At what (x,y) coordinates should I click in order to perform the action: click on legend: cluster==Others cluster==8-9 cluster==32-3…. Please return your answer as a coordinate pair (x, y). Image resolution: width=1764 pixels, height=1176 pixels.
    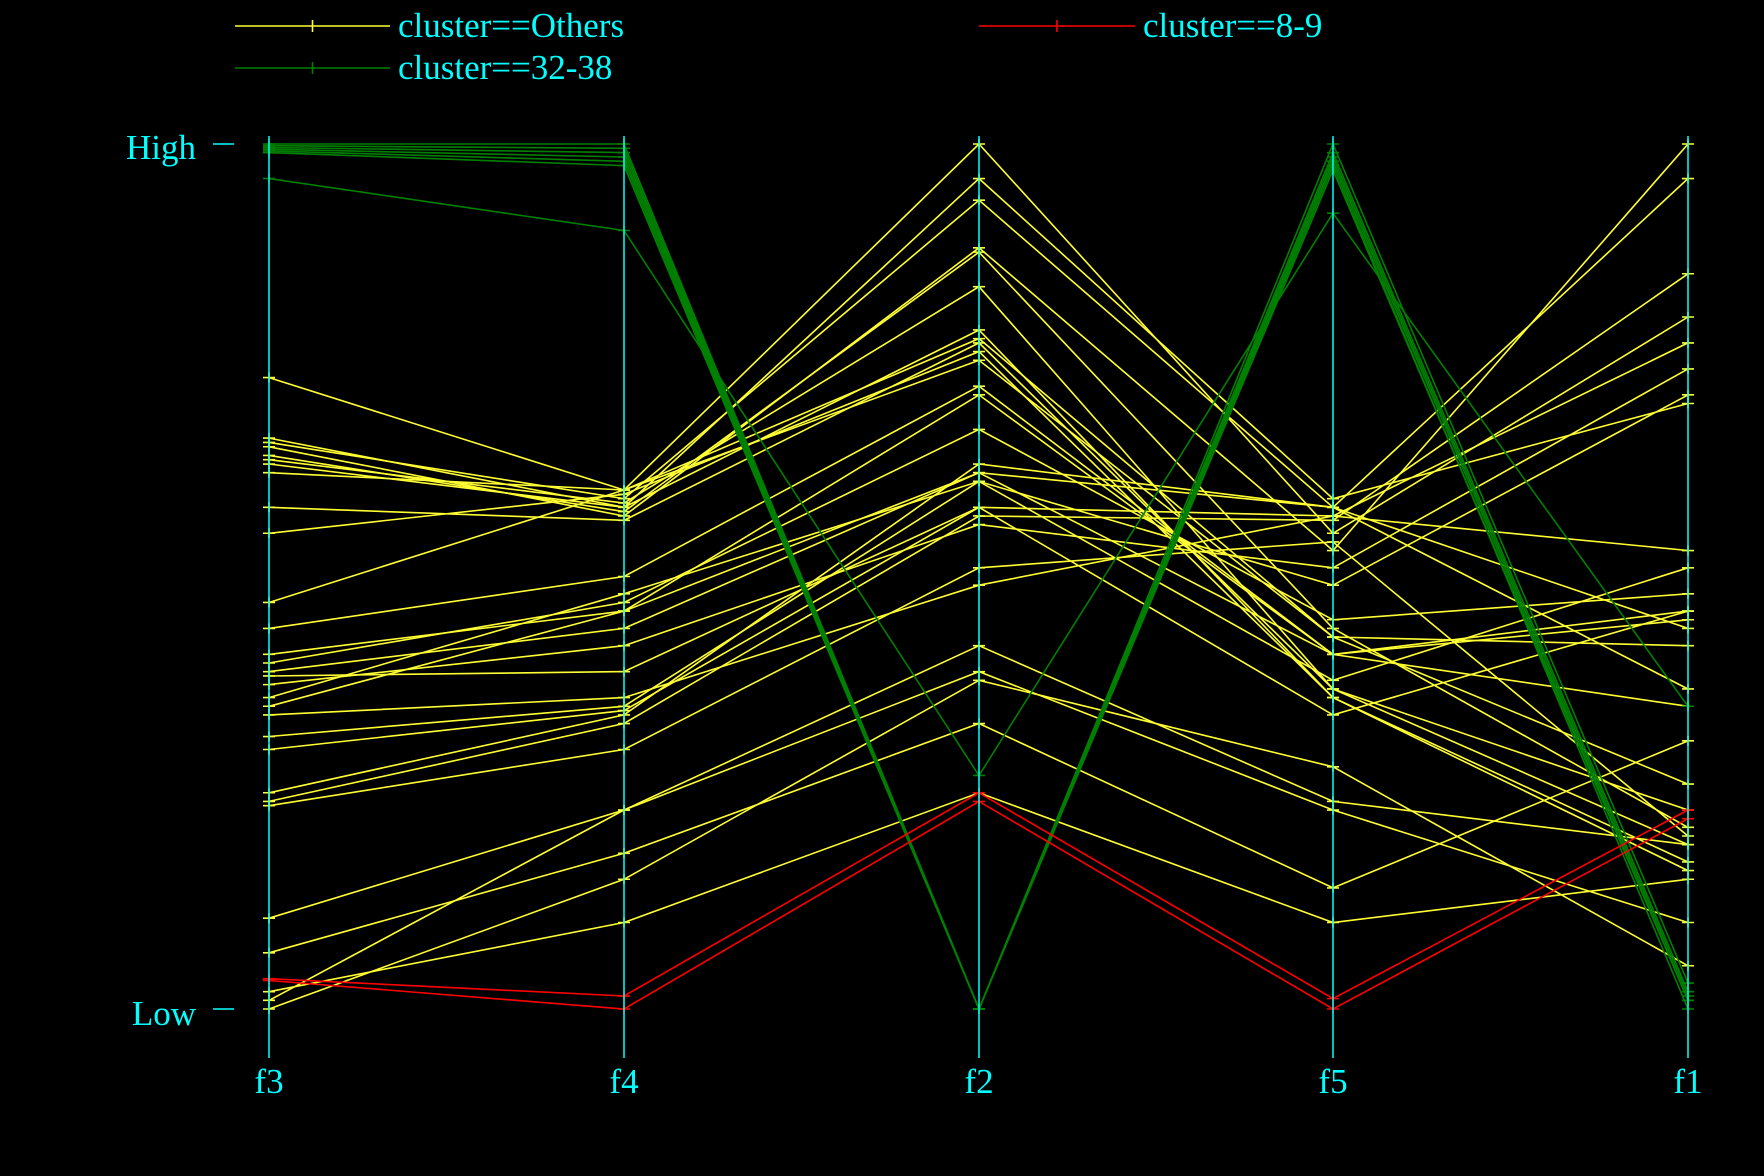
    Looking at the image, I should click on (778, 46).